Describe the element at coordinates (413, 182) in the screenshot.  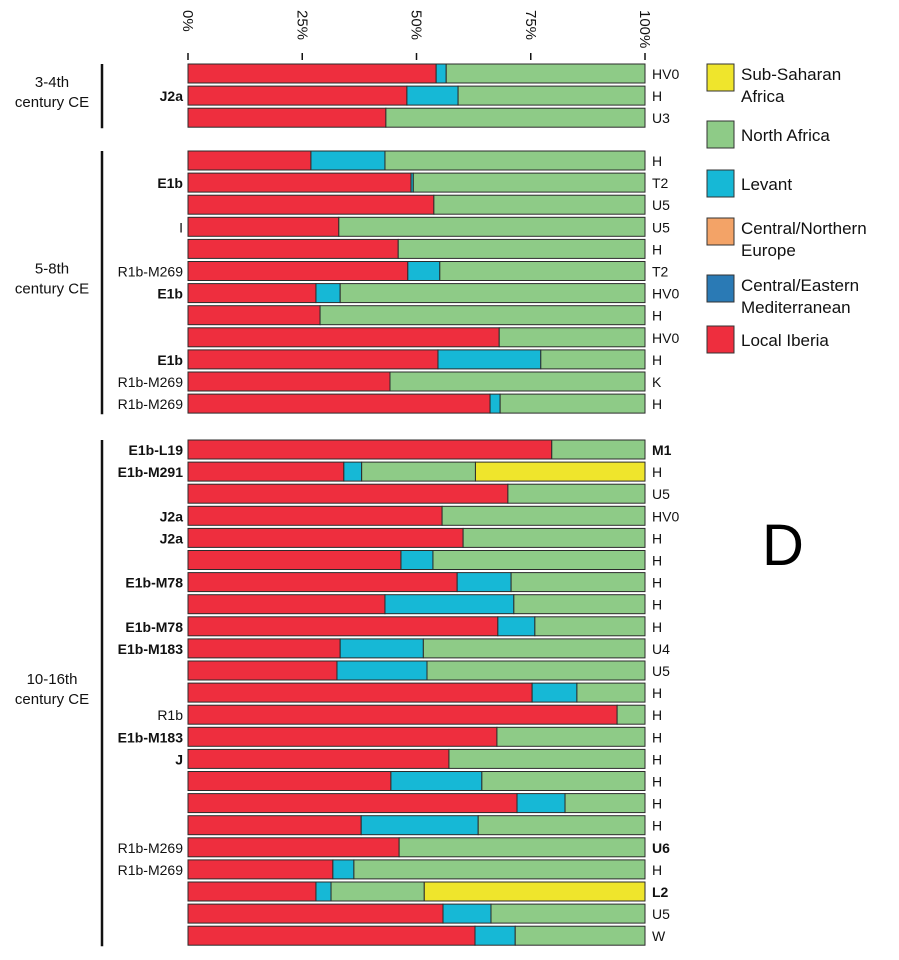
I see `sample-row: E1b T2` at that location.